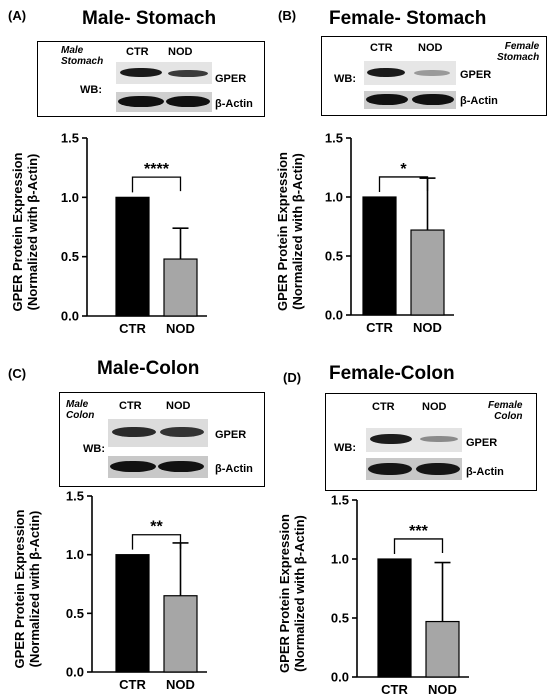 This screenshot has height=695, width=550. I want to click on western-blot: CTR NOD Female Colon WB: GPER β-Actin, so click(431, 442).